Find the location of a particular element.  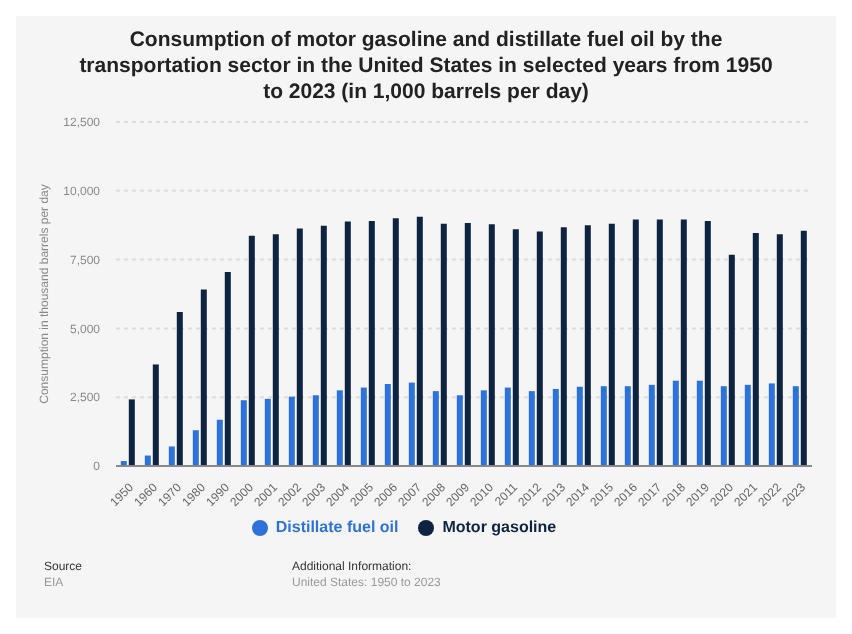

legend-label: Motor gasoline is located at coordinates (499, 527).